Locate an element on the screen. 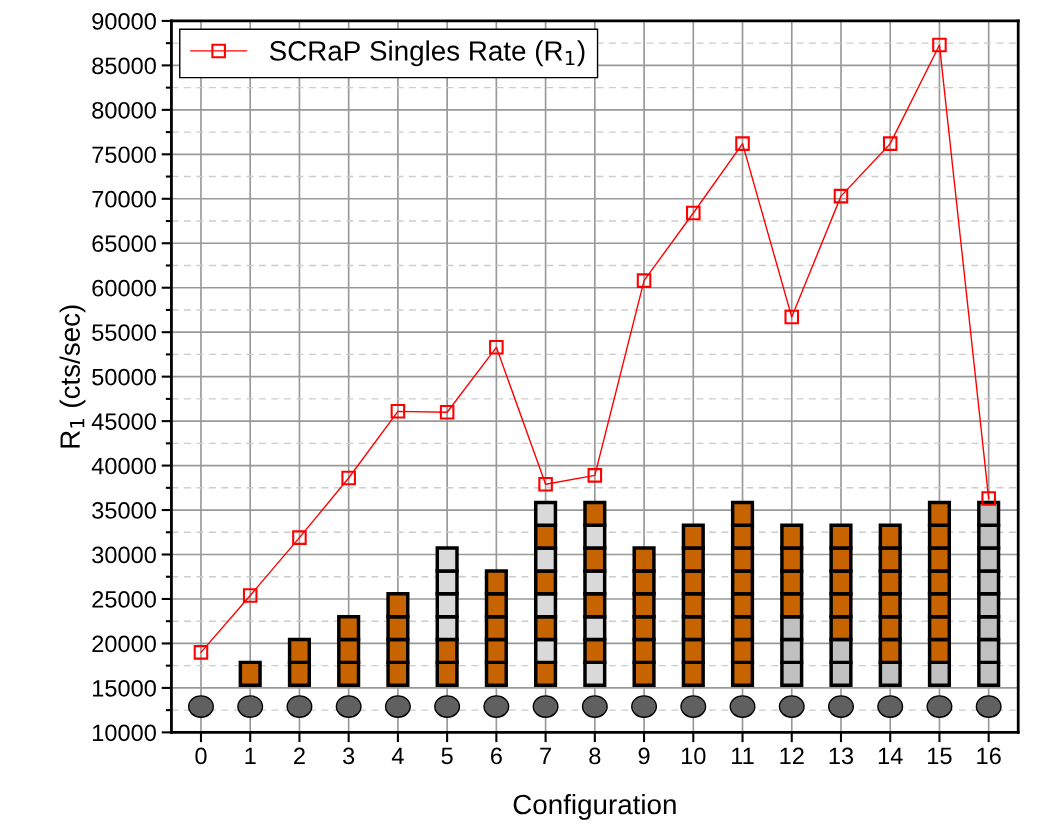  y-tick-label: 75000 is located at coordinates (124, 155).